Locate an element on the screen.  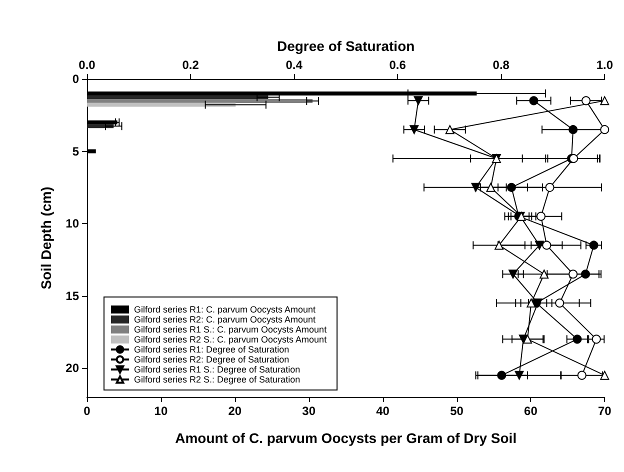
x-tick-label: 30 is located at coordinates (309, 411).